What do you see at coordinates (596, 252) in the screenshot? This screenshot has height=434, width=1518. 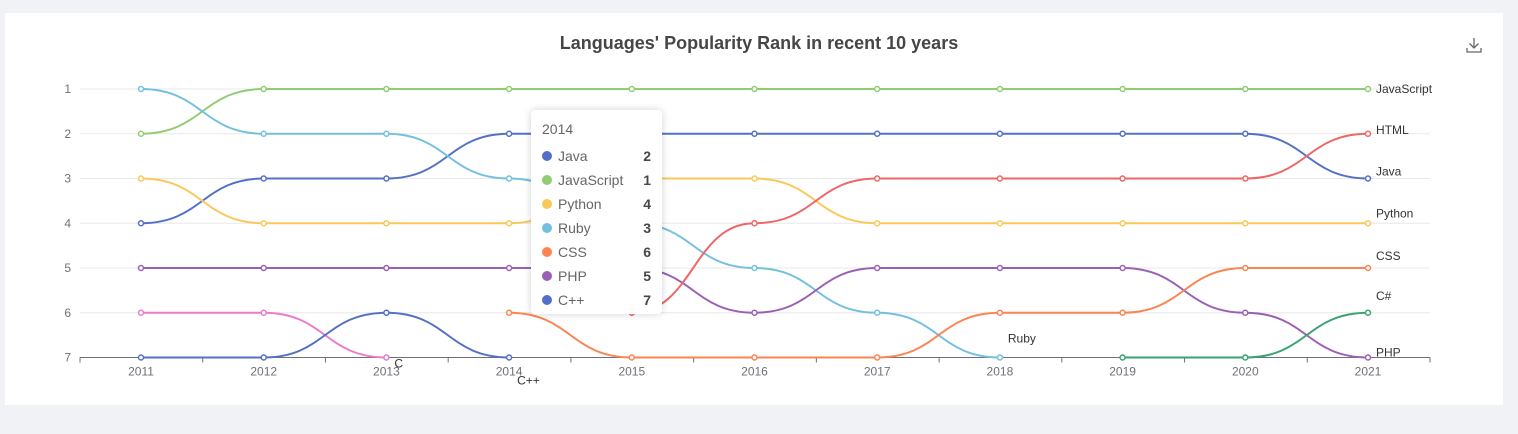 I see `tooltip-row: CSS 6` at bounding box center [596, 252].